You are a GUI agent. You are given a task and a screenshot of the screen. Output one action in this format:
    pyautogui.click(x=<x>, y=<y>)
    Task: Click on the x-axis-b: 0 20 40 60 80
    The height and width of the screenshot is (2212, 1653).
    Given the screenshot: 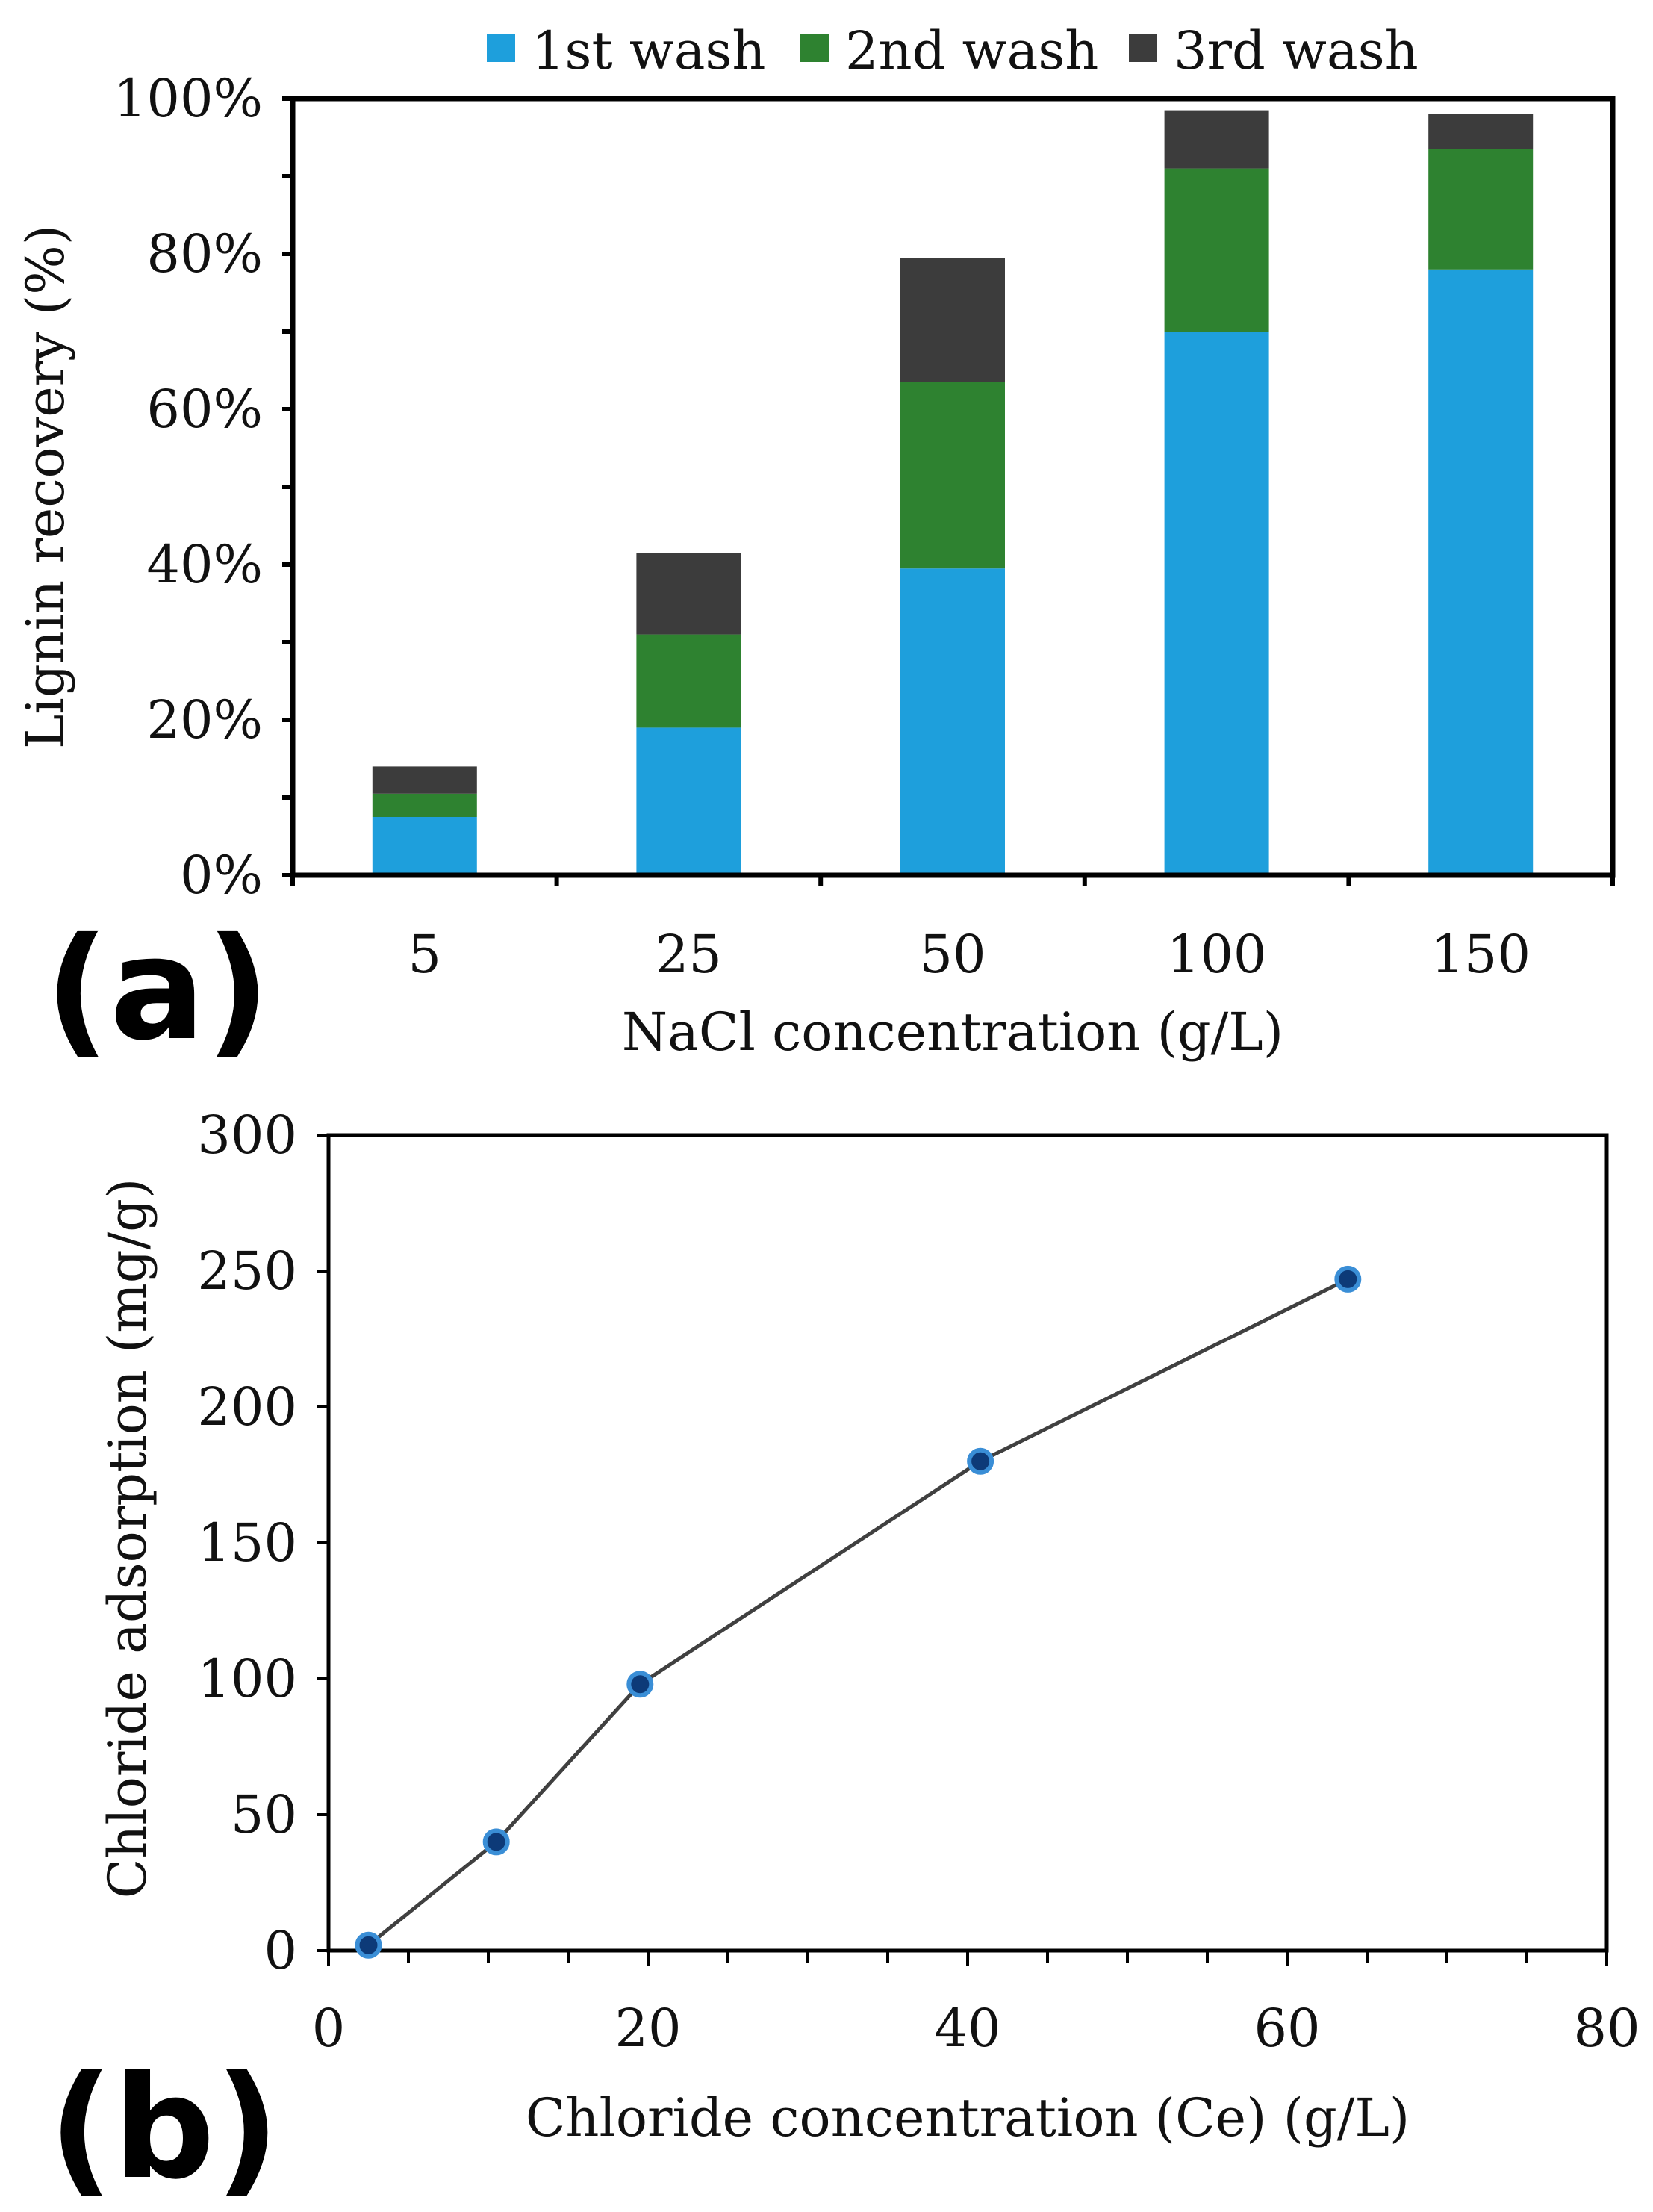 What is the action you would take?
    pyautogui.click(x=976, y=2005)
    